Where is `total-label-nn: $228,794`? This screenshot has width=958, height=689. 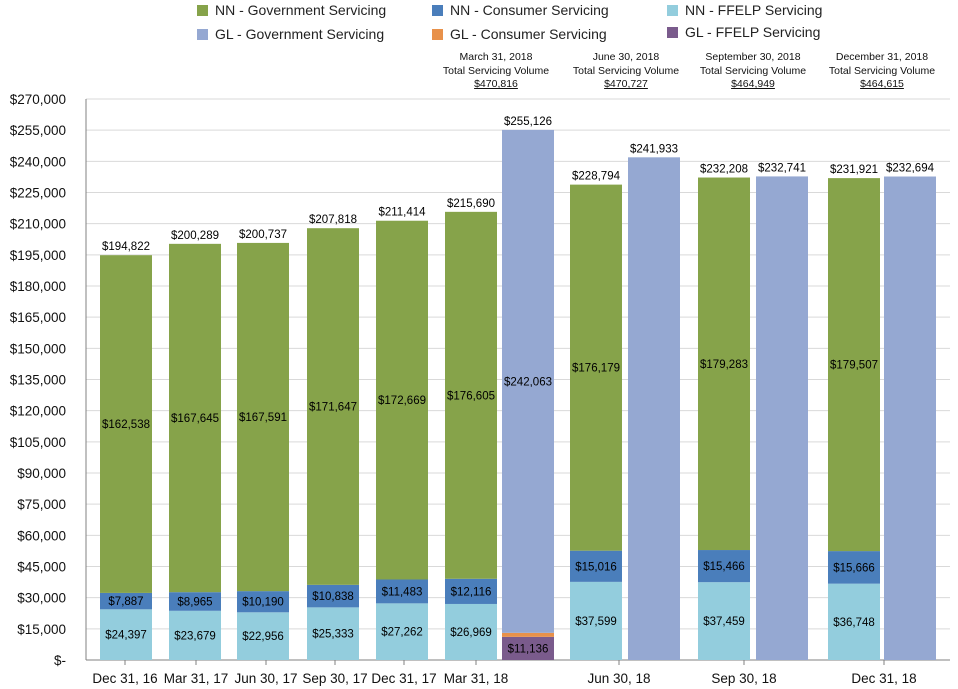
total-label-nn: $228,794 is located at coordinates (596, 177).